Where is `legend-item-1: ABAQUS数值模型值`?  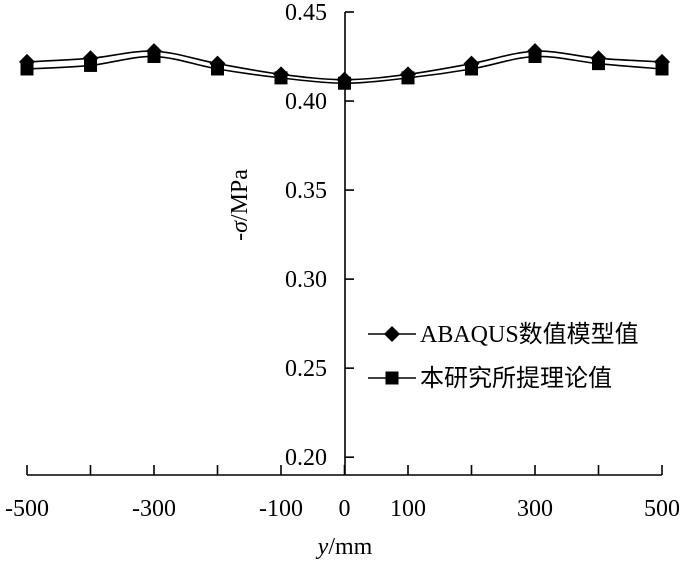
legend-item-1: ABAQUS数值模型值 is located at coordinates (503, 334).